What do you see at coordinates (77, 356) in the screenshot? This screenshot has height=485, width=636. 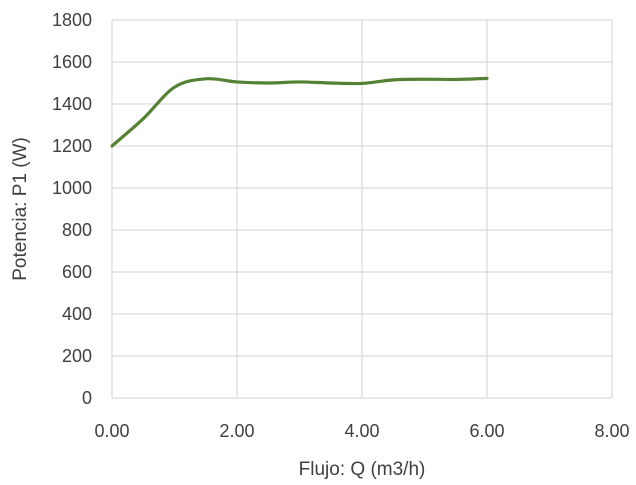 I see `y-tick-label: 200` at bounding box center [77, 356].